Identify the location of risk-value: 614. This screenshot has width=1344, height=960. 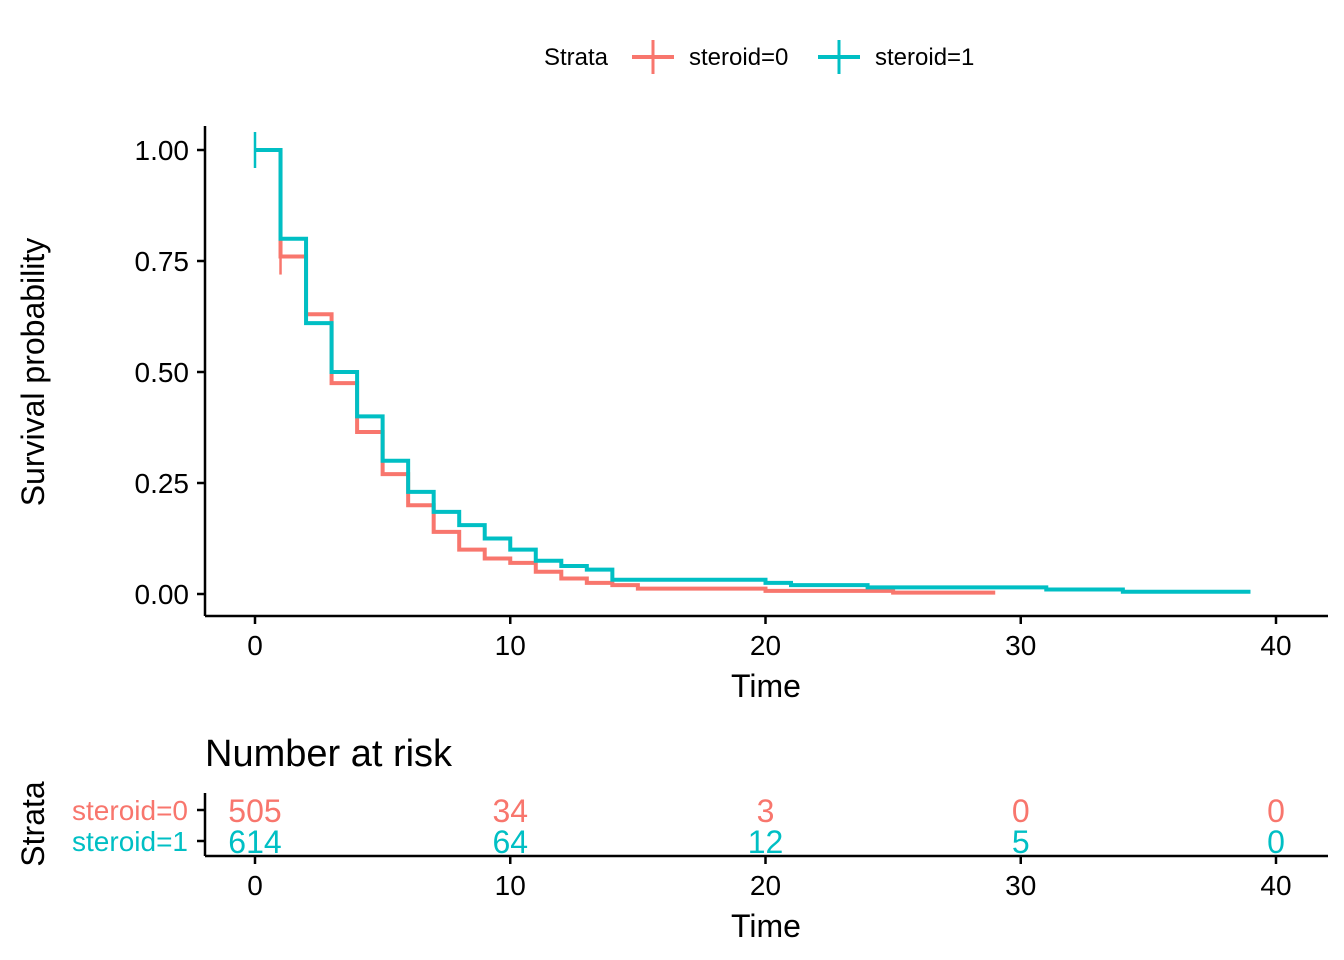
(254, 842).